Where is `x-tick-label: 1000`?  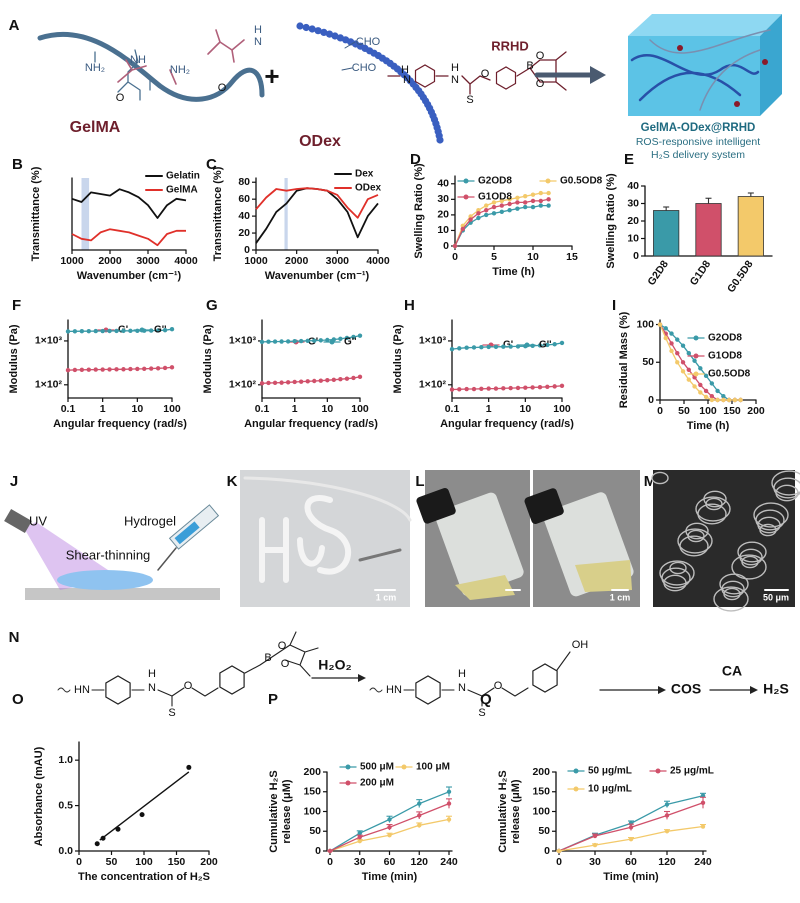
x-tick-label: 1000 is located at coordinates (256, 261).